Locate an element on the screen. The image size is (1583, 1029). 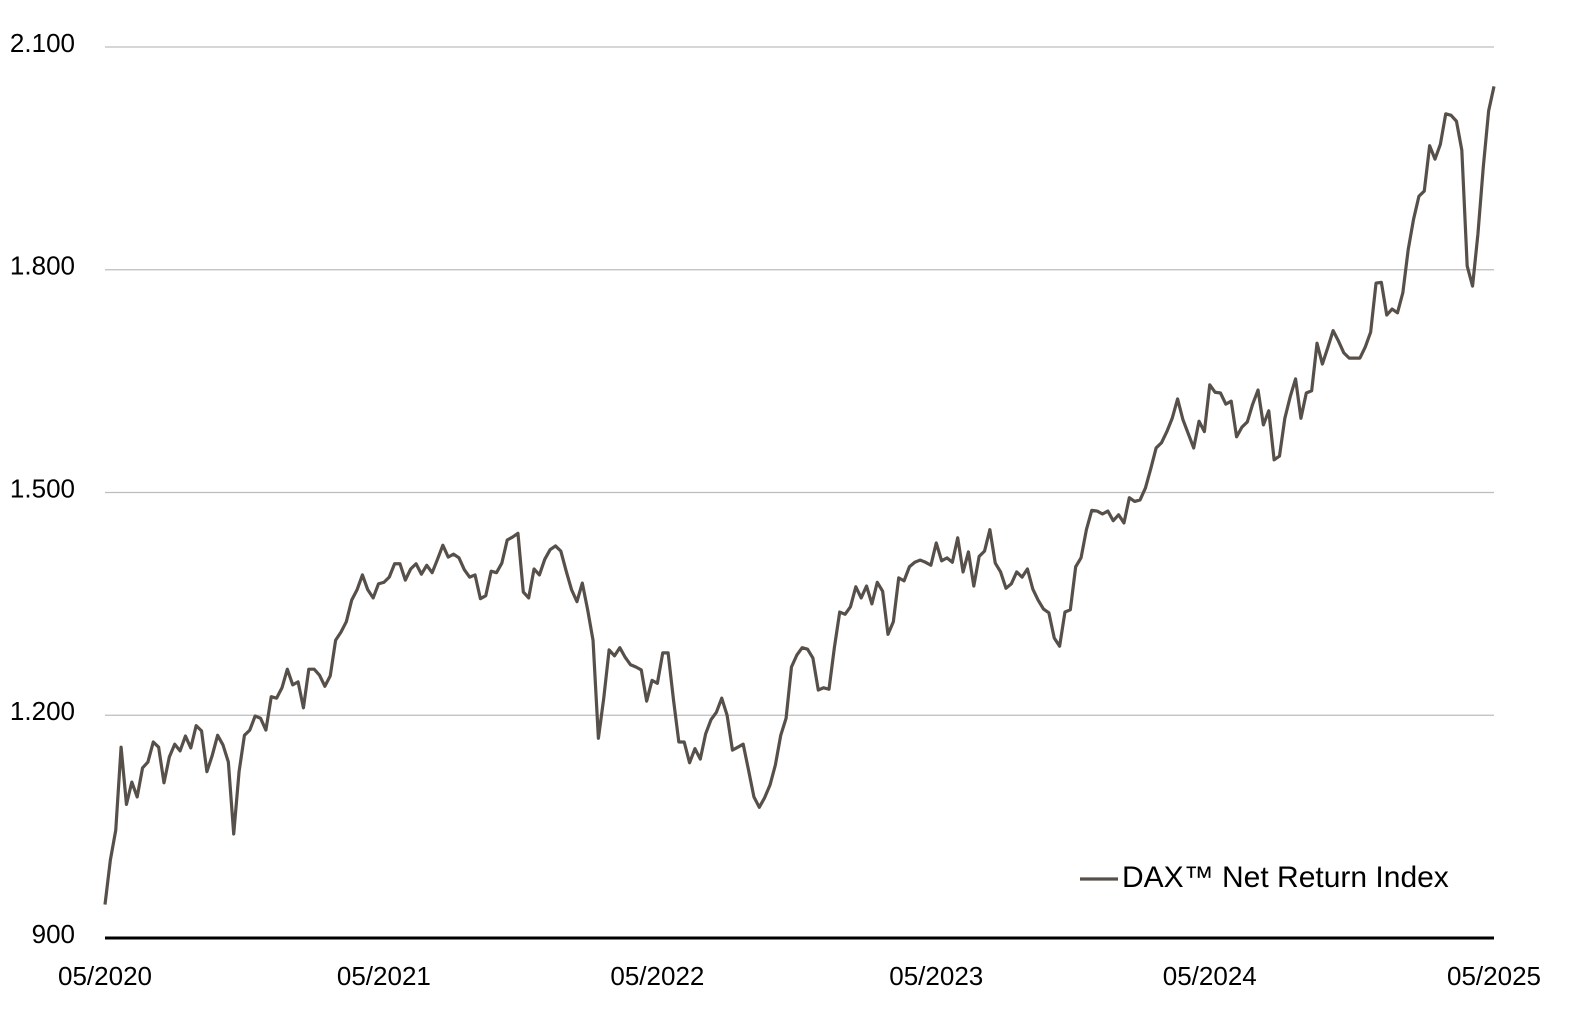
y-tick-label: 1.800 is located at coordinates (42, 266).